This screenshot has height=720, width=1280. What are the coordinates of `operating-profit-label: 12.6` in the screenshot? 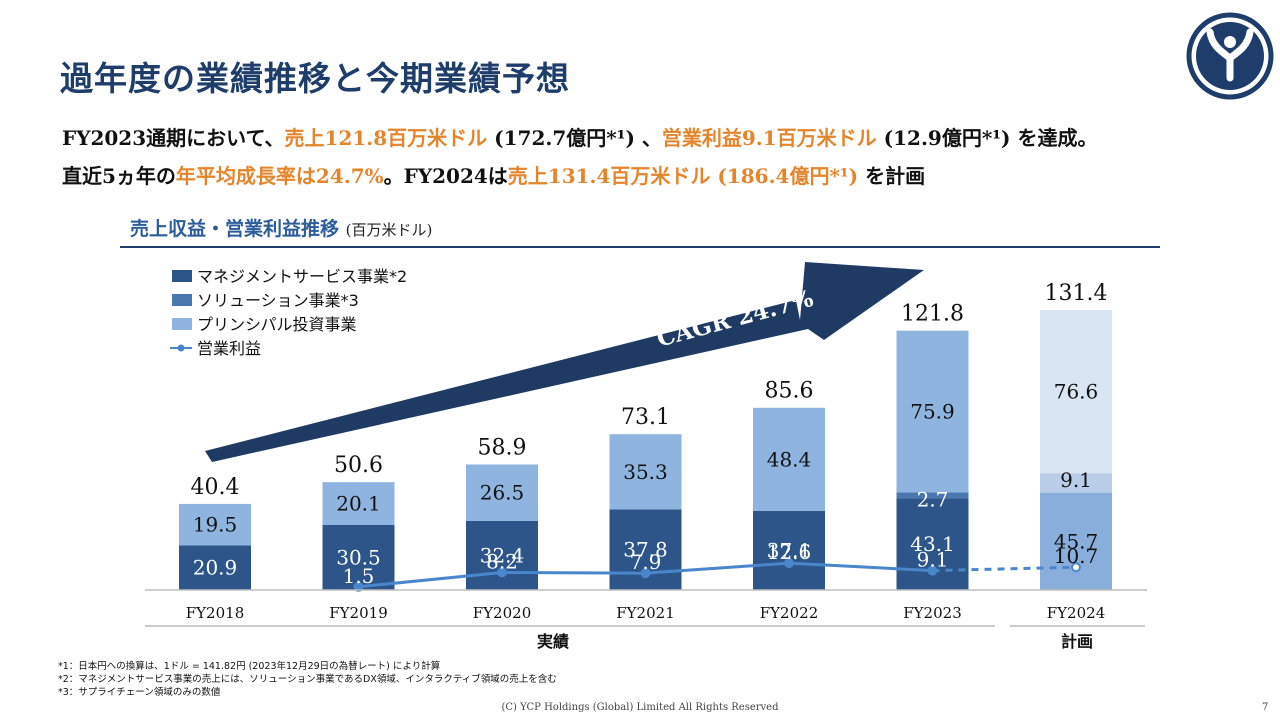 It's located at (789, 552).